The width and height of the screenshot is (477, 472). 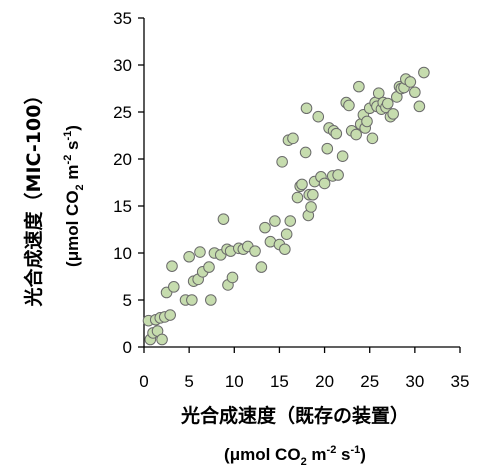 I want to click on y-tick-label: 0, so click(x=127, y=347).